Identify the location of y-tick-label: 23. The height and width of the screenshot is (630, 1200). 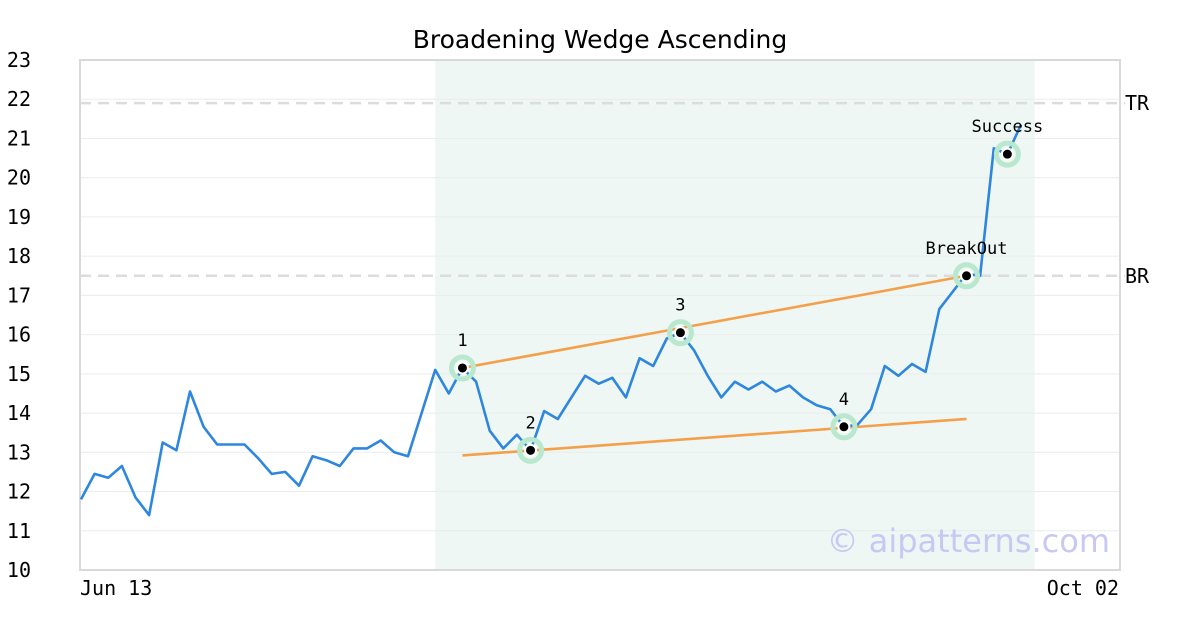
(19, 60).